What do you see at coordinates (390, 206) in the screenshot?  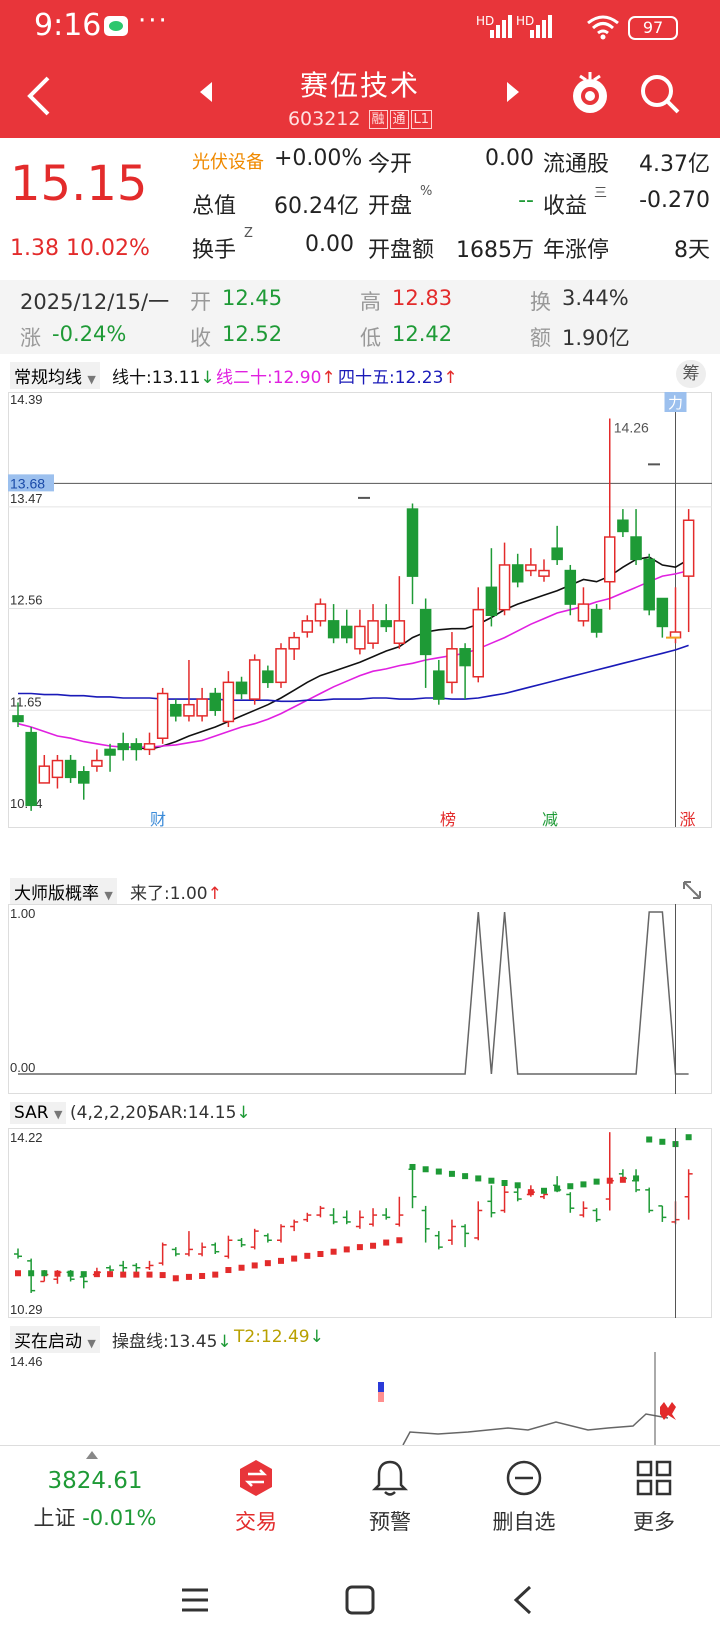 I see `open-pct-label: 开盘` at bounding box center [390, 206].